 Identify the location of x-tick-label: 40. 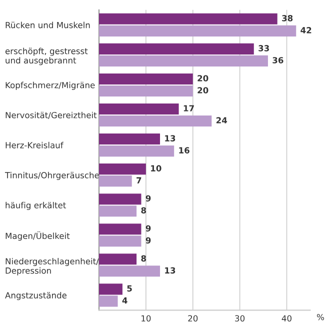
(287, 318).